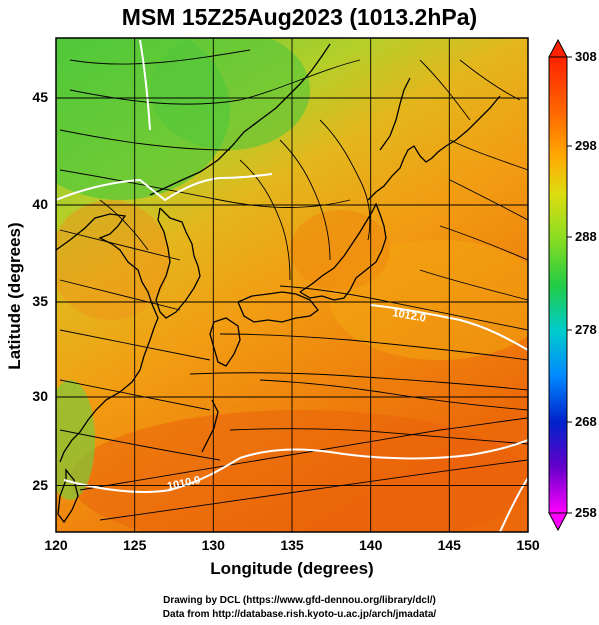 The height and width of the screenshot is (625, 599). Describe the element at coordinates (135, 545) in the screenshot. I see `x-tick-125: 125` at that location.